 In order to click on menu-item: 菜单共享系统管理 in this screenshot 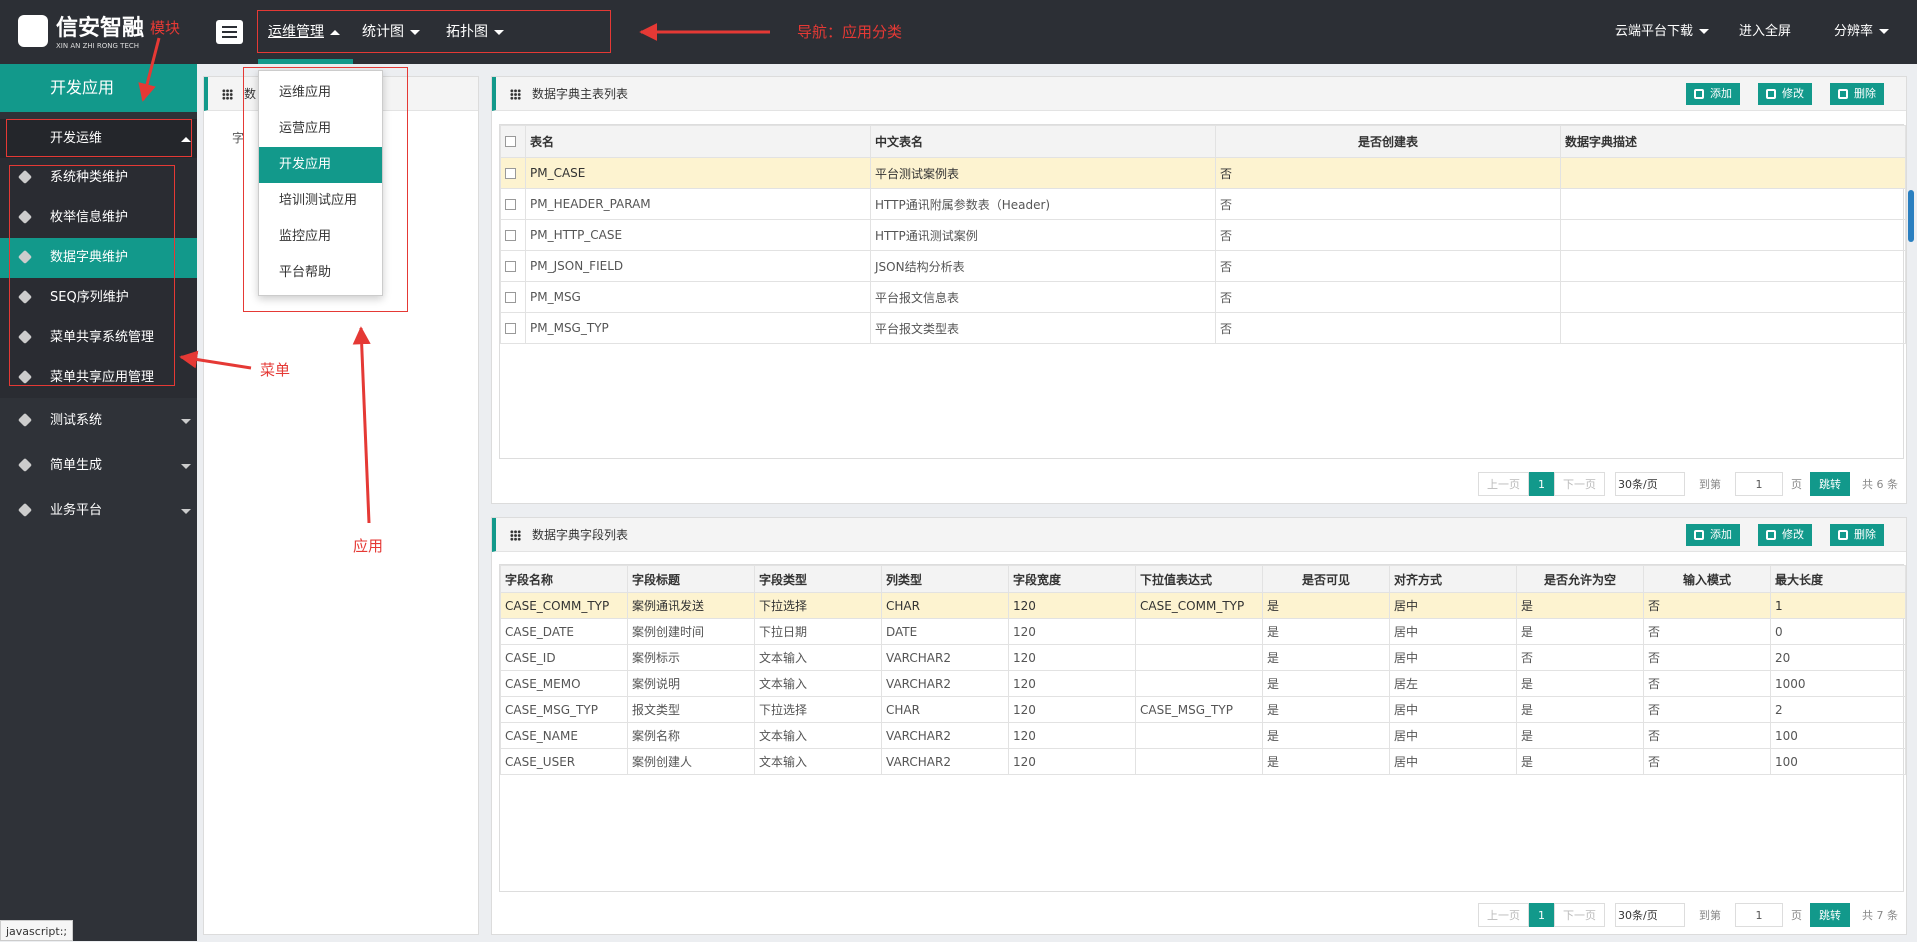, I will do `click(98, 338)`.